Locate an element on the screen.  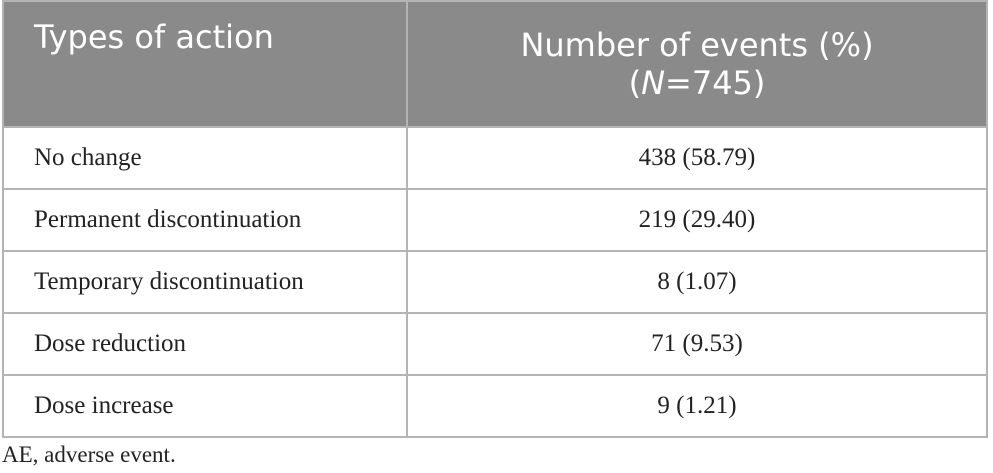
table-row: No change 438 (58.79) is located at coordinates (495, 158).